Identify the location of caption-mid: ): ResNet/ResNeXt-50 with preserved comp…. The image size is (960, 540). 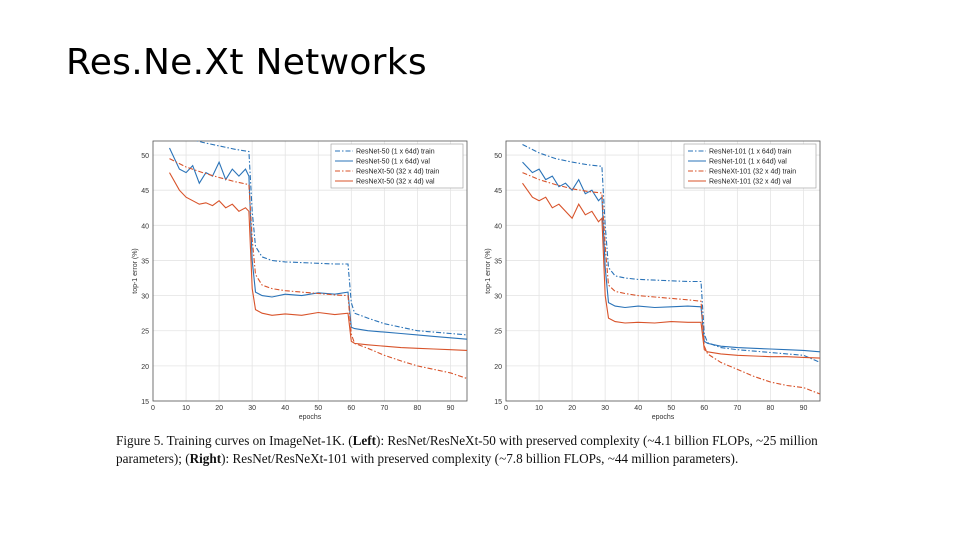
(467, 449).